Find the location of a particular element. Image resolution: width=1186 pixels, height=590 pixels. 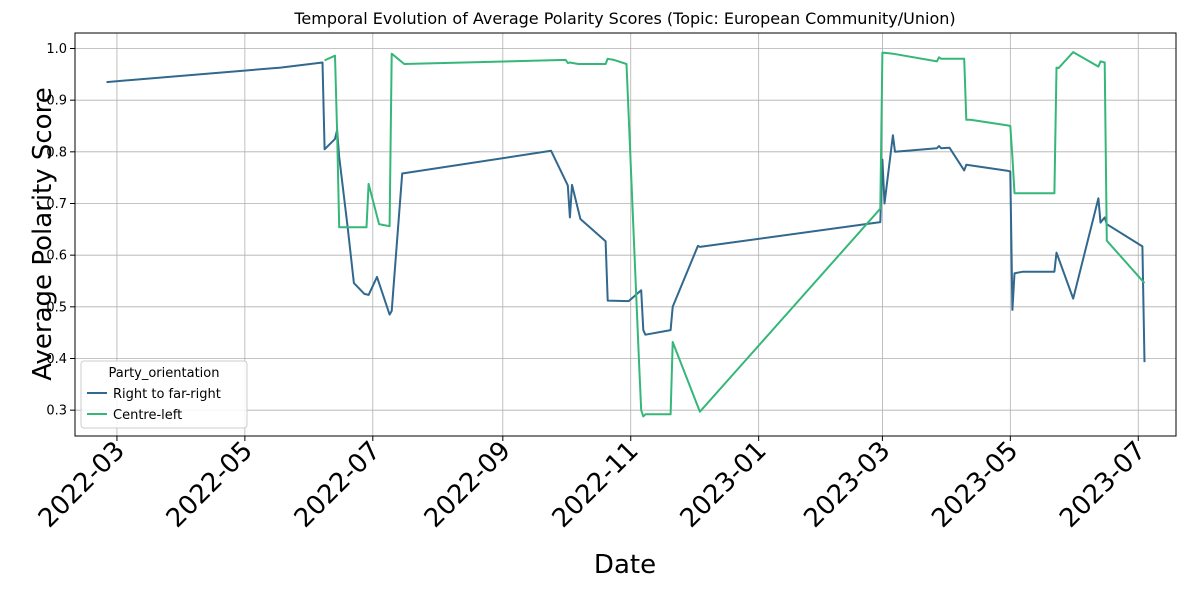

y-tick-label: 0.5 is located at coordinates (56, 307).